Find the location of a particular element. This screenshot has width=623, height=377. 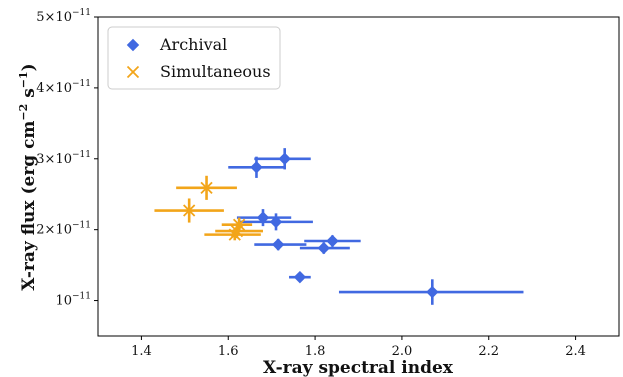

y-tick-label: 4×10⁻¹¹ is located at coordinates (63, 87).